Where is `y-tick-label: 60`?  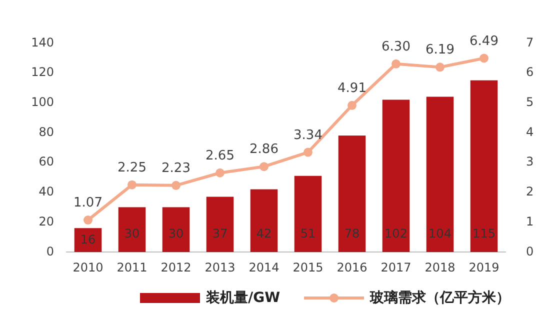
y-tick-label: 60 is located at coordinates (46, 161).